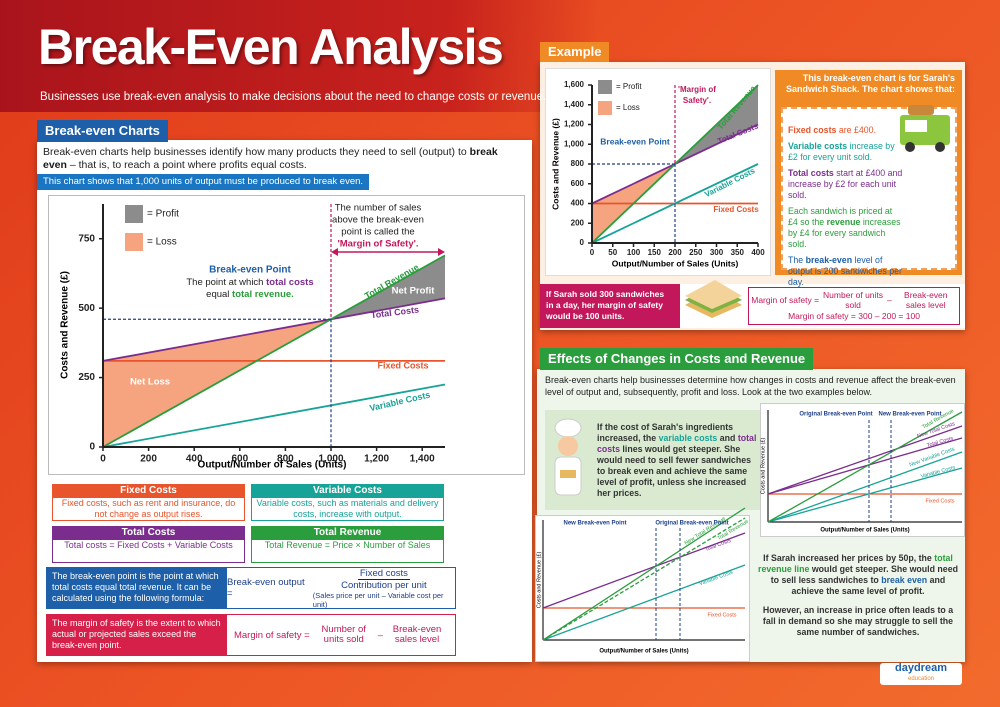 The height and width of the screenshot is (707, 1000). What do you see at coordinates (383, 573) in the screenshot?
I see `numerator: Fixed costs` at bounding box center [383, 573].